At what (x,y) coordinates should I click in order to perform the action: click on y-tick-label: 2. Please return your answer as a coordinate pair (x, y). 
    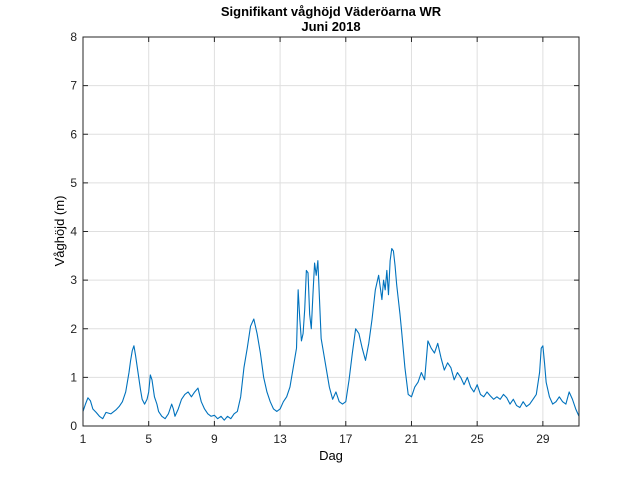
    Looking at the image, I should click on (73, 329).